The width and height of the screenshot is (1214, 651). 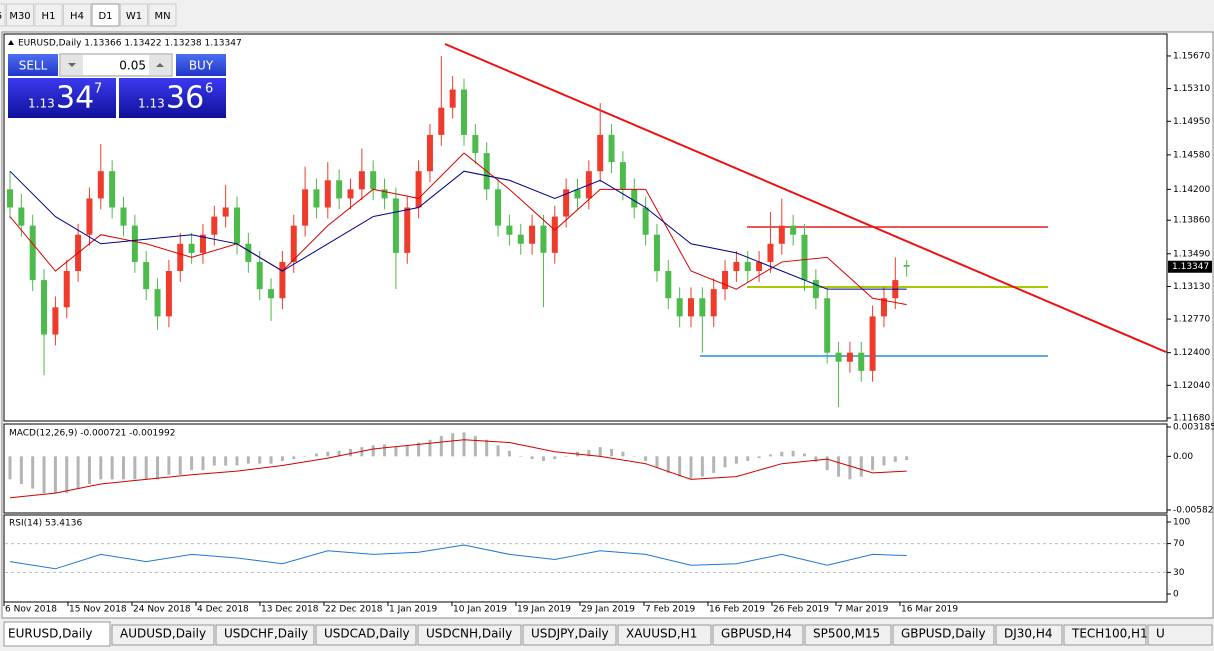 What do you see at coordinates (1179, 573) in the screenshot?
I see `rsi-tick-label: 30` at bounding box center [1179, 573].